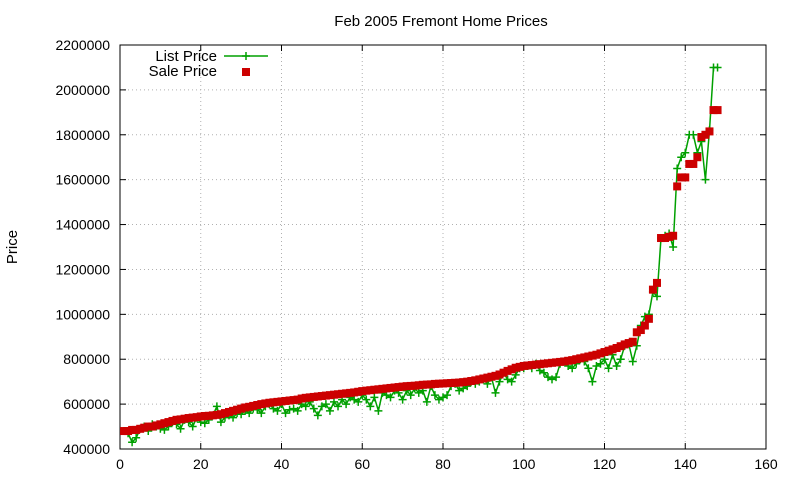 This screenshot has height=480, width=800. What do you see at coordinates (82, 314) in the screenshot?
I see `y-tick-label: 1000000` at bounding box center [82, 314].